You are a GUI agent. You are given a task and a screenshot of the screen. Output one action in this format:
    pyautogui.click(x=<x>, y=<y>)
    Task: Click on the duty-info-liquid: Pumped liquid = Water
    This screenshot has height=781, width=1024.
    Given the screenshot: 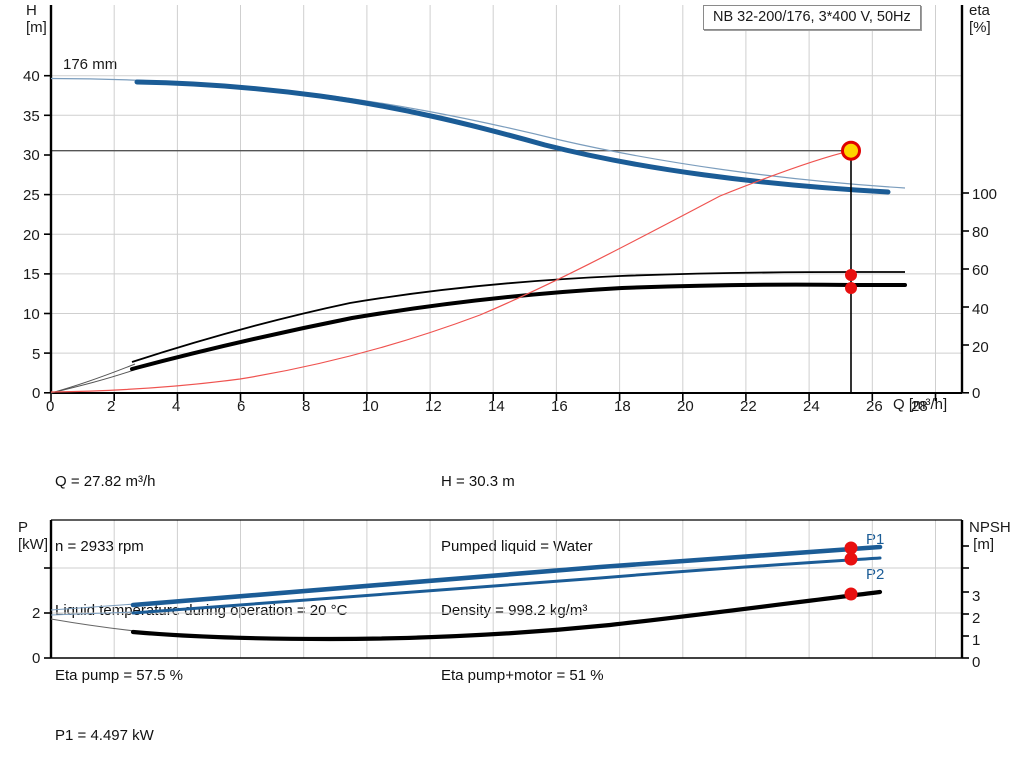 What is the action you would take?
    pyautogui.click(x=517, y=546)
    